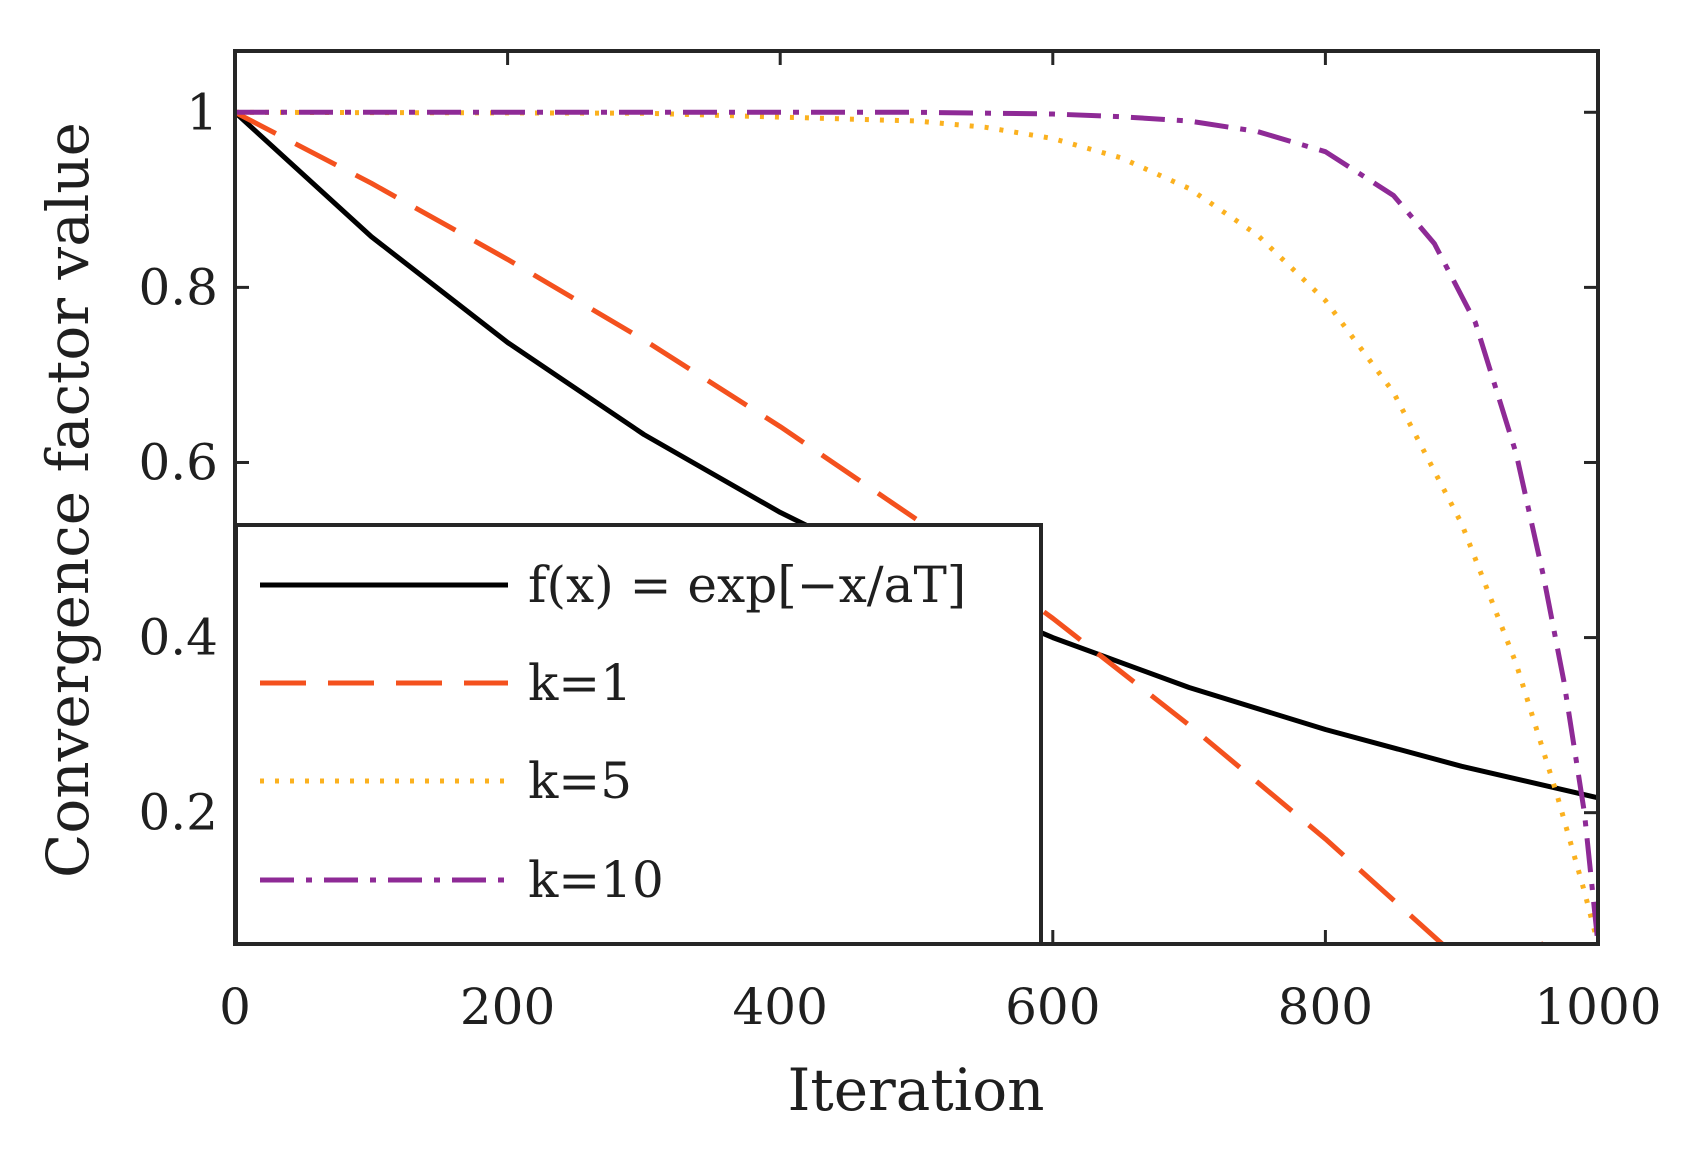 The image size is (1692, 1158). I want to click on y-tick-label: 0.2, so click(178, 813).